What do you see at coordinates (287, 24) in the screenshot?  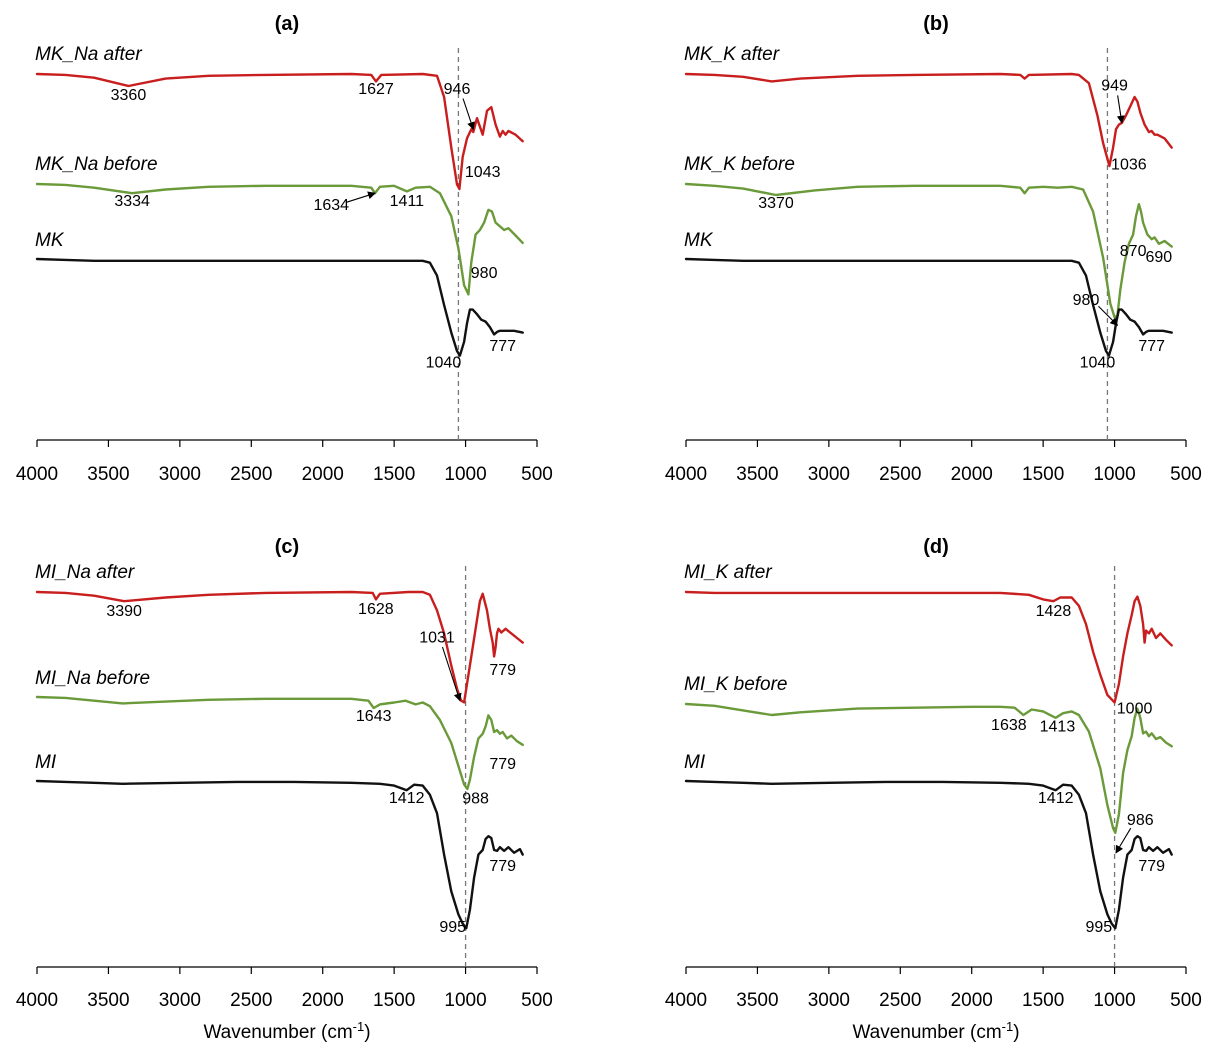 I see `panel-title: (a)` at bounding box center [287, 24].